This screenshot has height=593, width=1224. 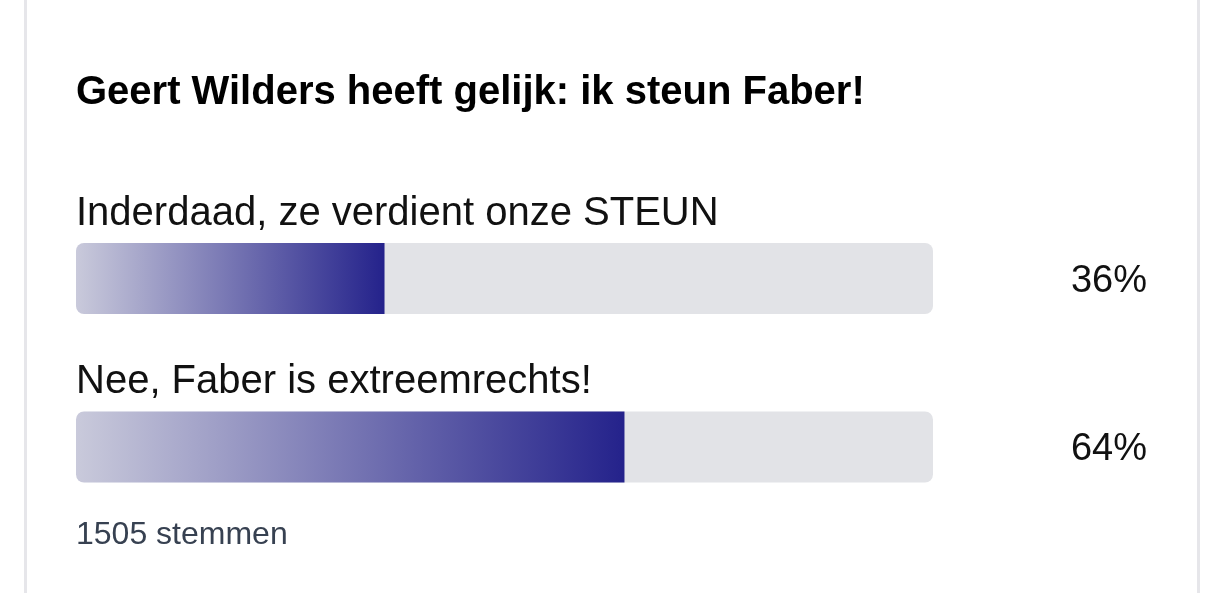 I want to click on data-label: 36%, so click(x=1108, y=278).